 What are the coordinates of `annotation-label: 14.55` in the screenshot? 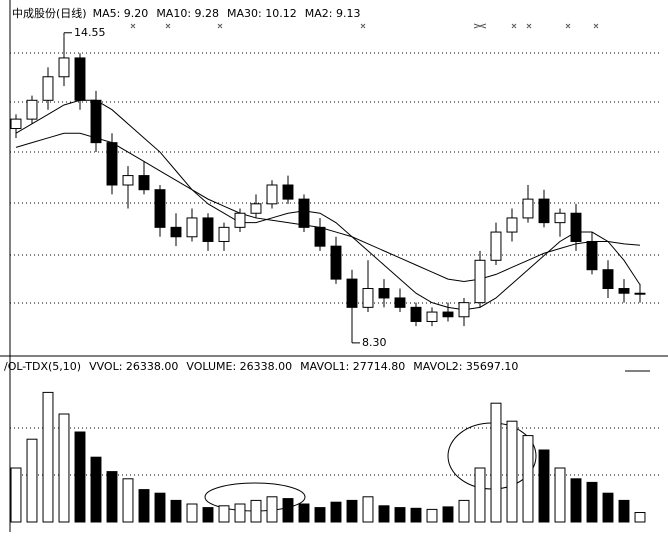 It's located at (90, 32).